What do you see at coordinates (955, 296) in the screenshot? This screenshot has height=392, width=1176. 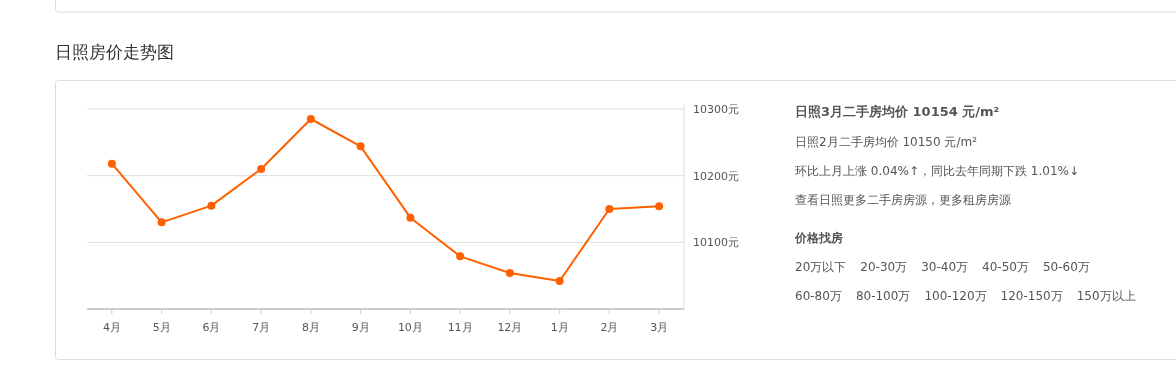 I see `text: 100-120万` at bounding box center [955, 296].